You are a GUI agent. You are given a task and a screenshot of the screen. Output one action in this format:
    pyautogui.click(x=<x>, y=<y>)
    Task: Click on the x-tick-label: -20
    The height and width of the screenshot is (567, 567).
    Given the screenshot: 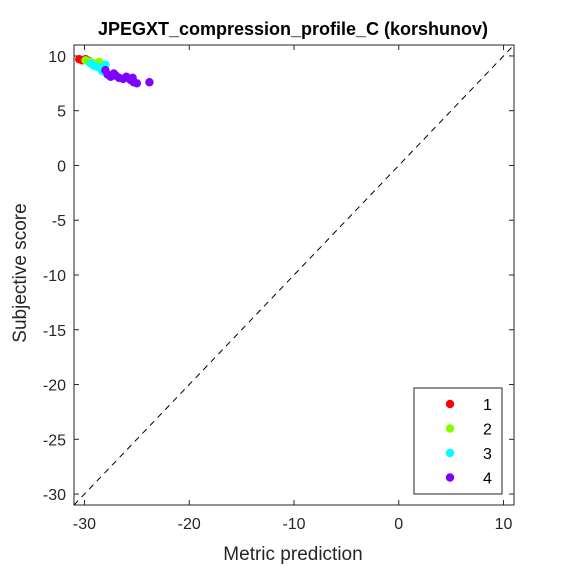 What is the action you would take?
    pyautogui.click(x=189, y=524)
    